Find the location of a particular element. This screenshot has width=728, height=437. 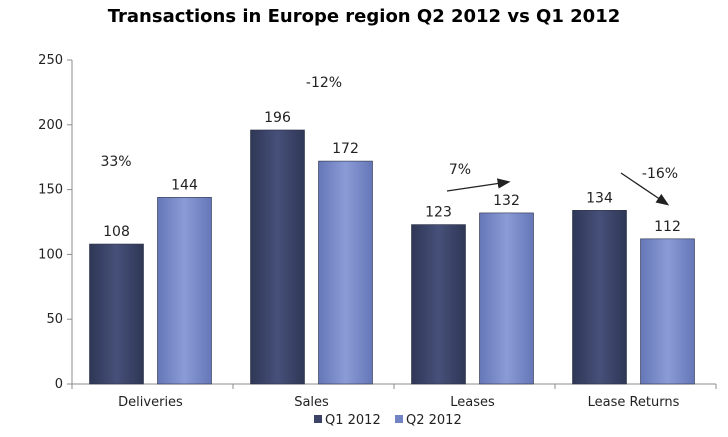

y-tick-label: 200 is located at coordinates (50, 125).